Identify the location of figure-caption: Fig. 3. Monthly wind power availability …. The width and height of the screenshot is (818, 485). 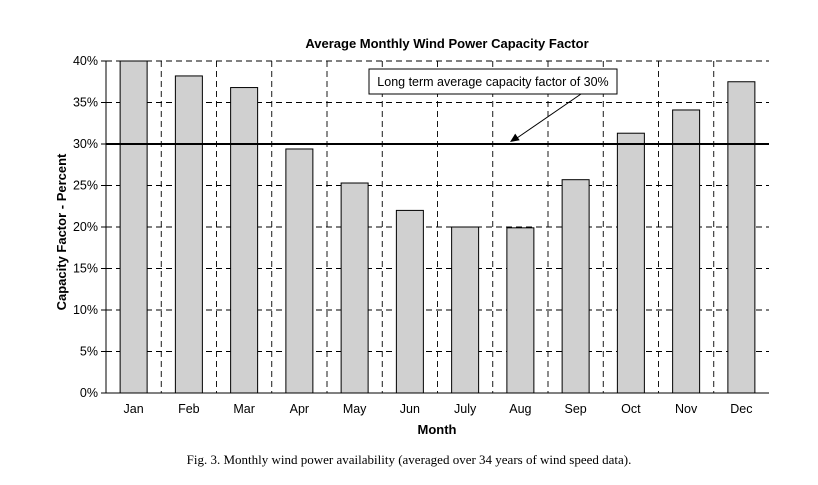
(409, 459).